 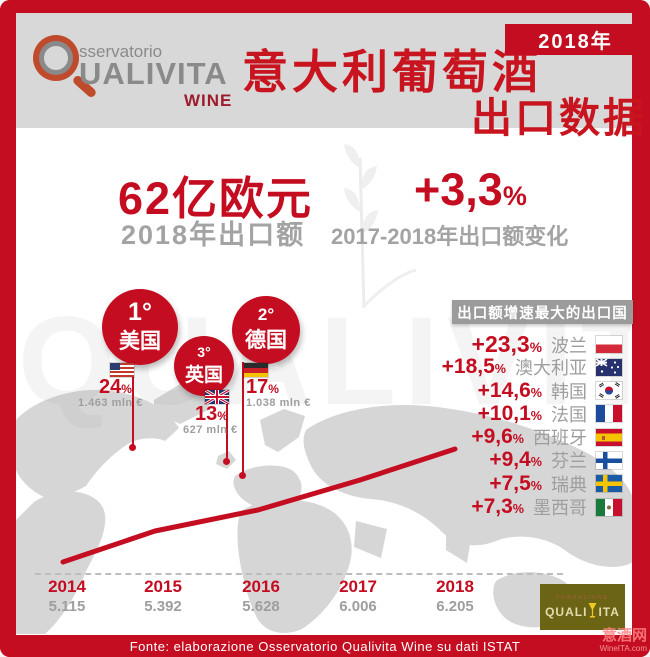 I want to click on flag-spain-icon, so click(x=609, y=437).